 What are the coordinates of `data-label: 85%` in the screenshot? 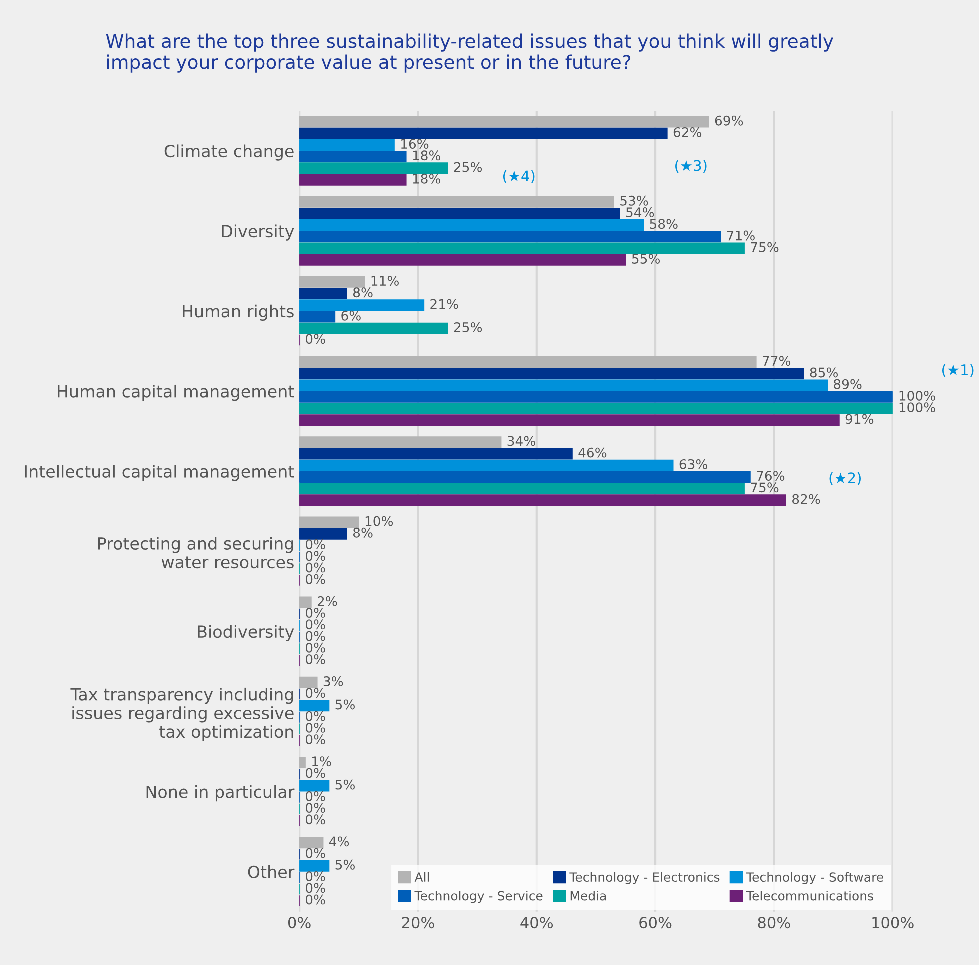 It's located at (824, 373).